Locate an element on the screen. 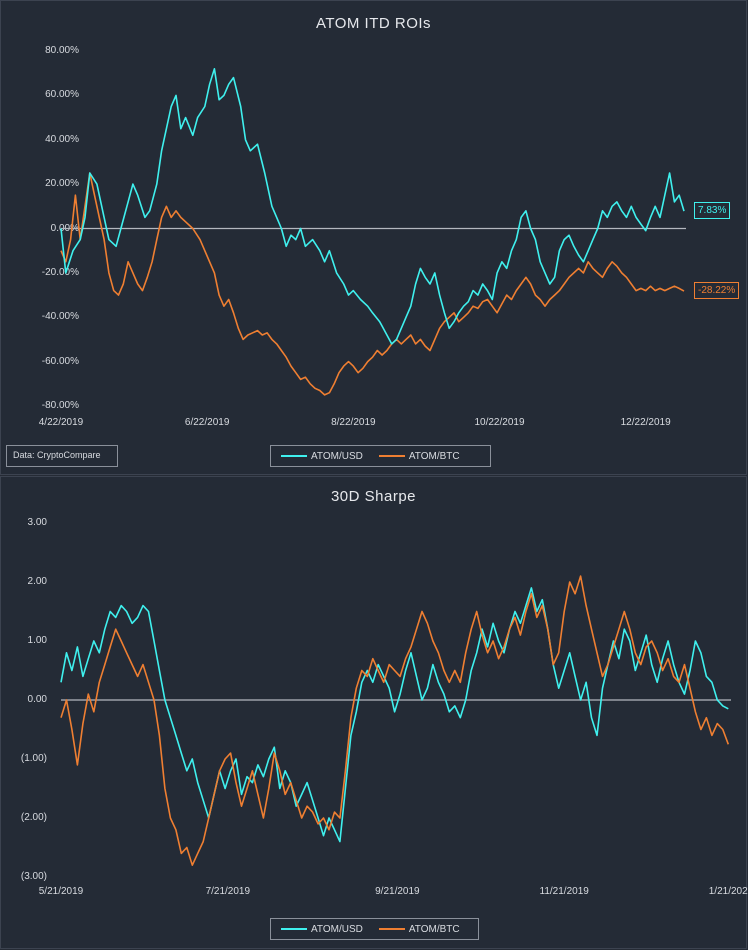  sharpe-legend: ATOM/USD ATOM/BTC is located at coordinates (374, 929).